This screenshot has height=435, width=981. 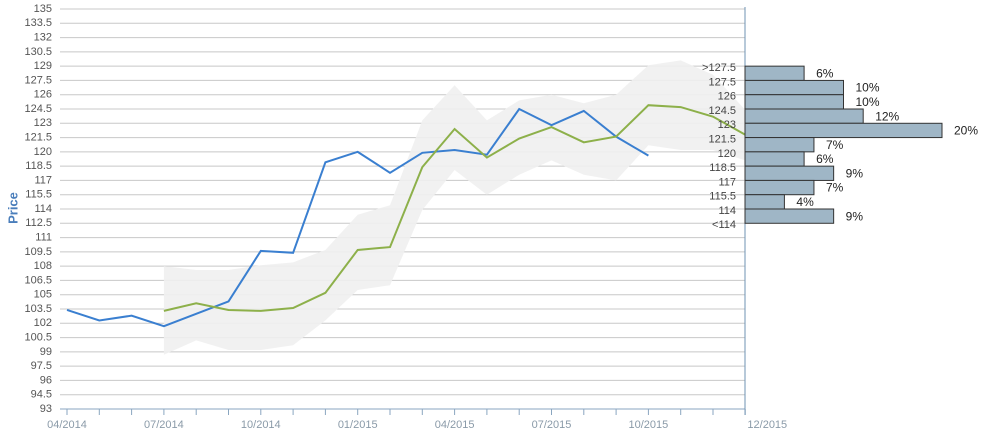 I want to click on x-tick-label: 01/2015, so click(x=358, y=425).